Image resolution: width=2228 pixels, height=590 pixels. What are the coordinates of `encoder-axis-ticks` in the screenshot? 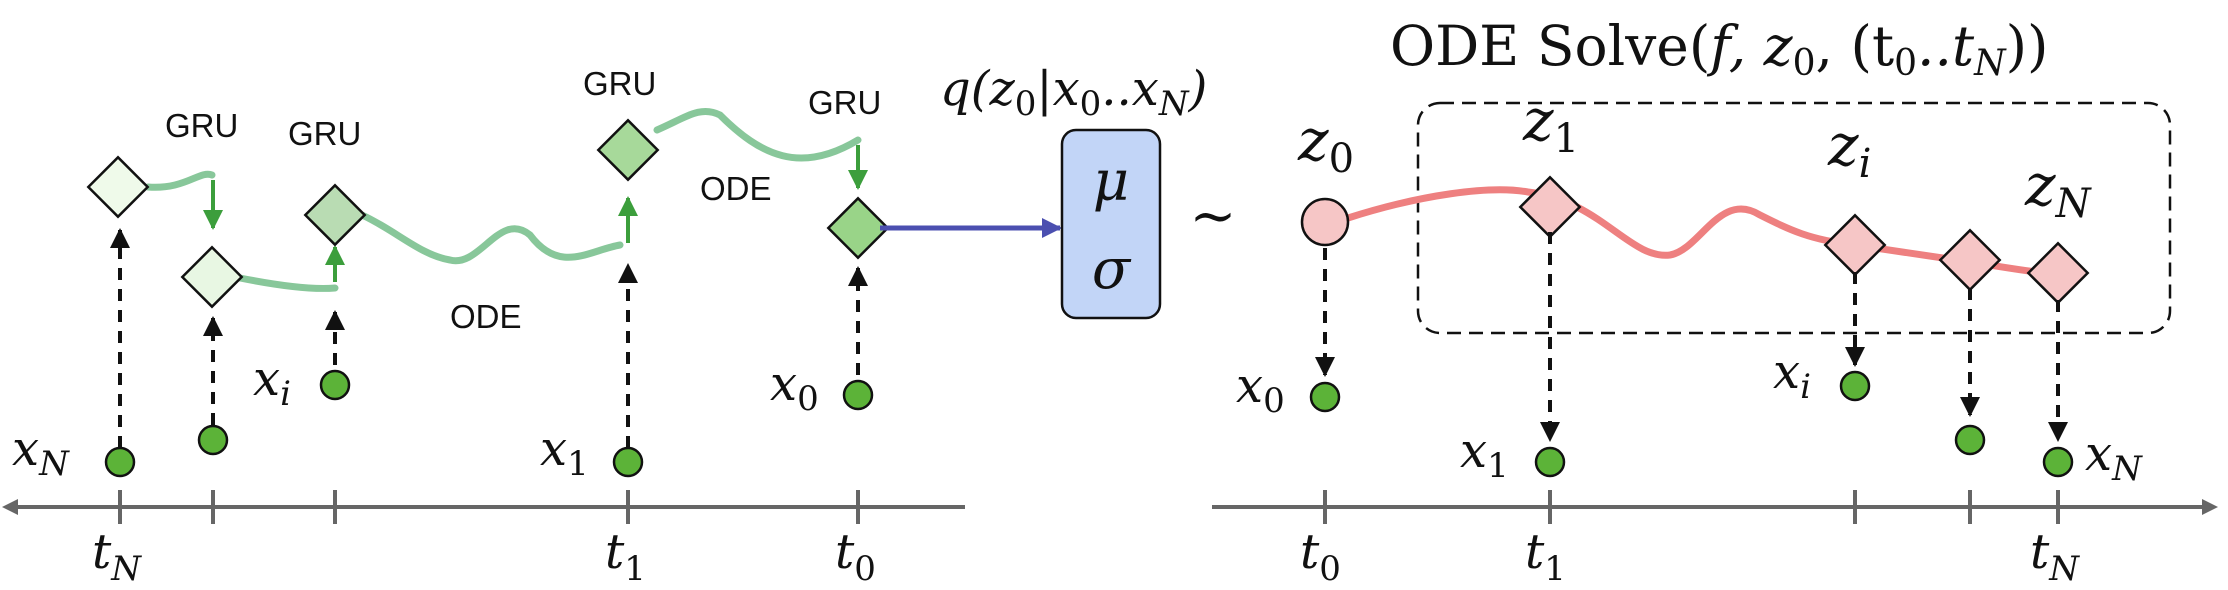 It's located at (489, 507).